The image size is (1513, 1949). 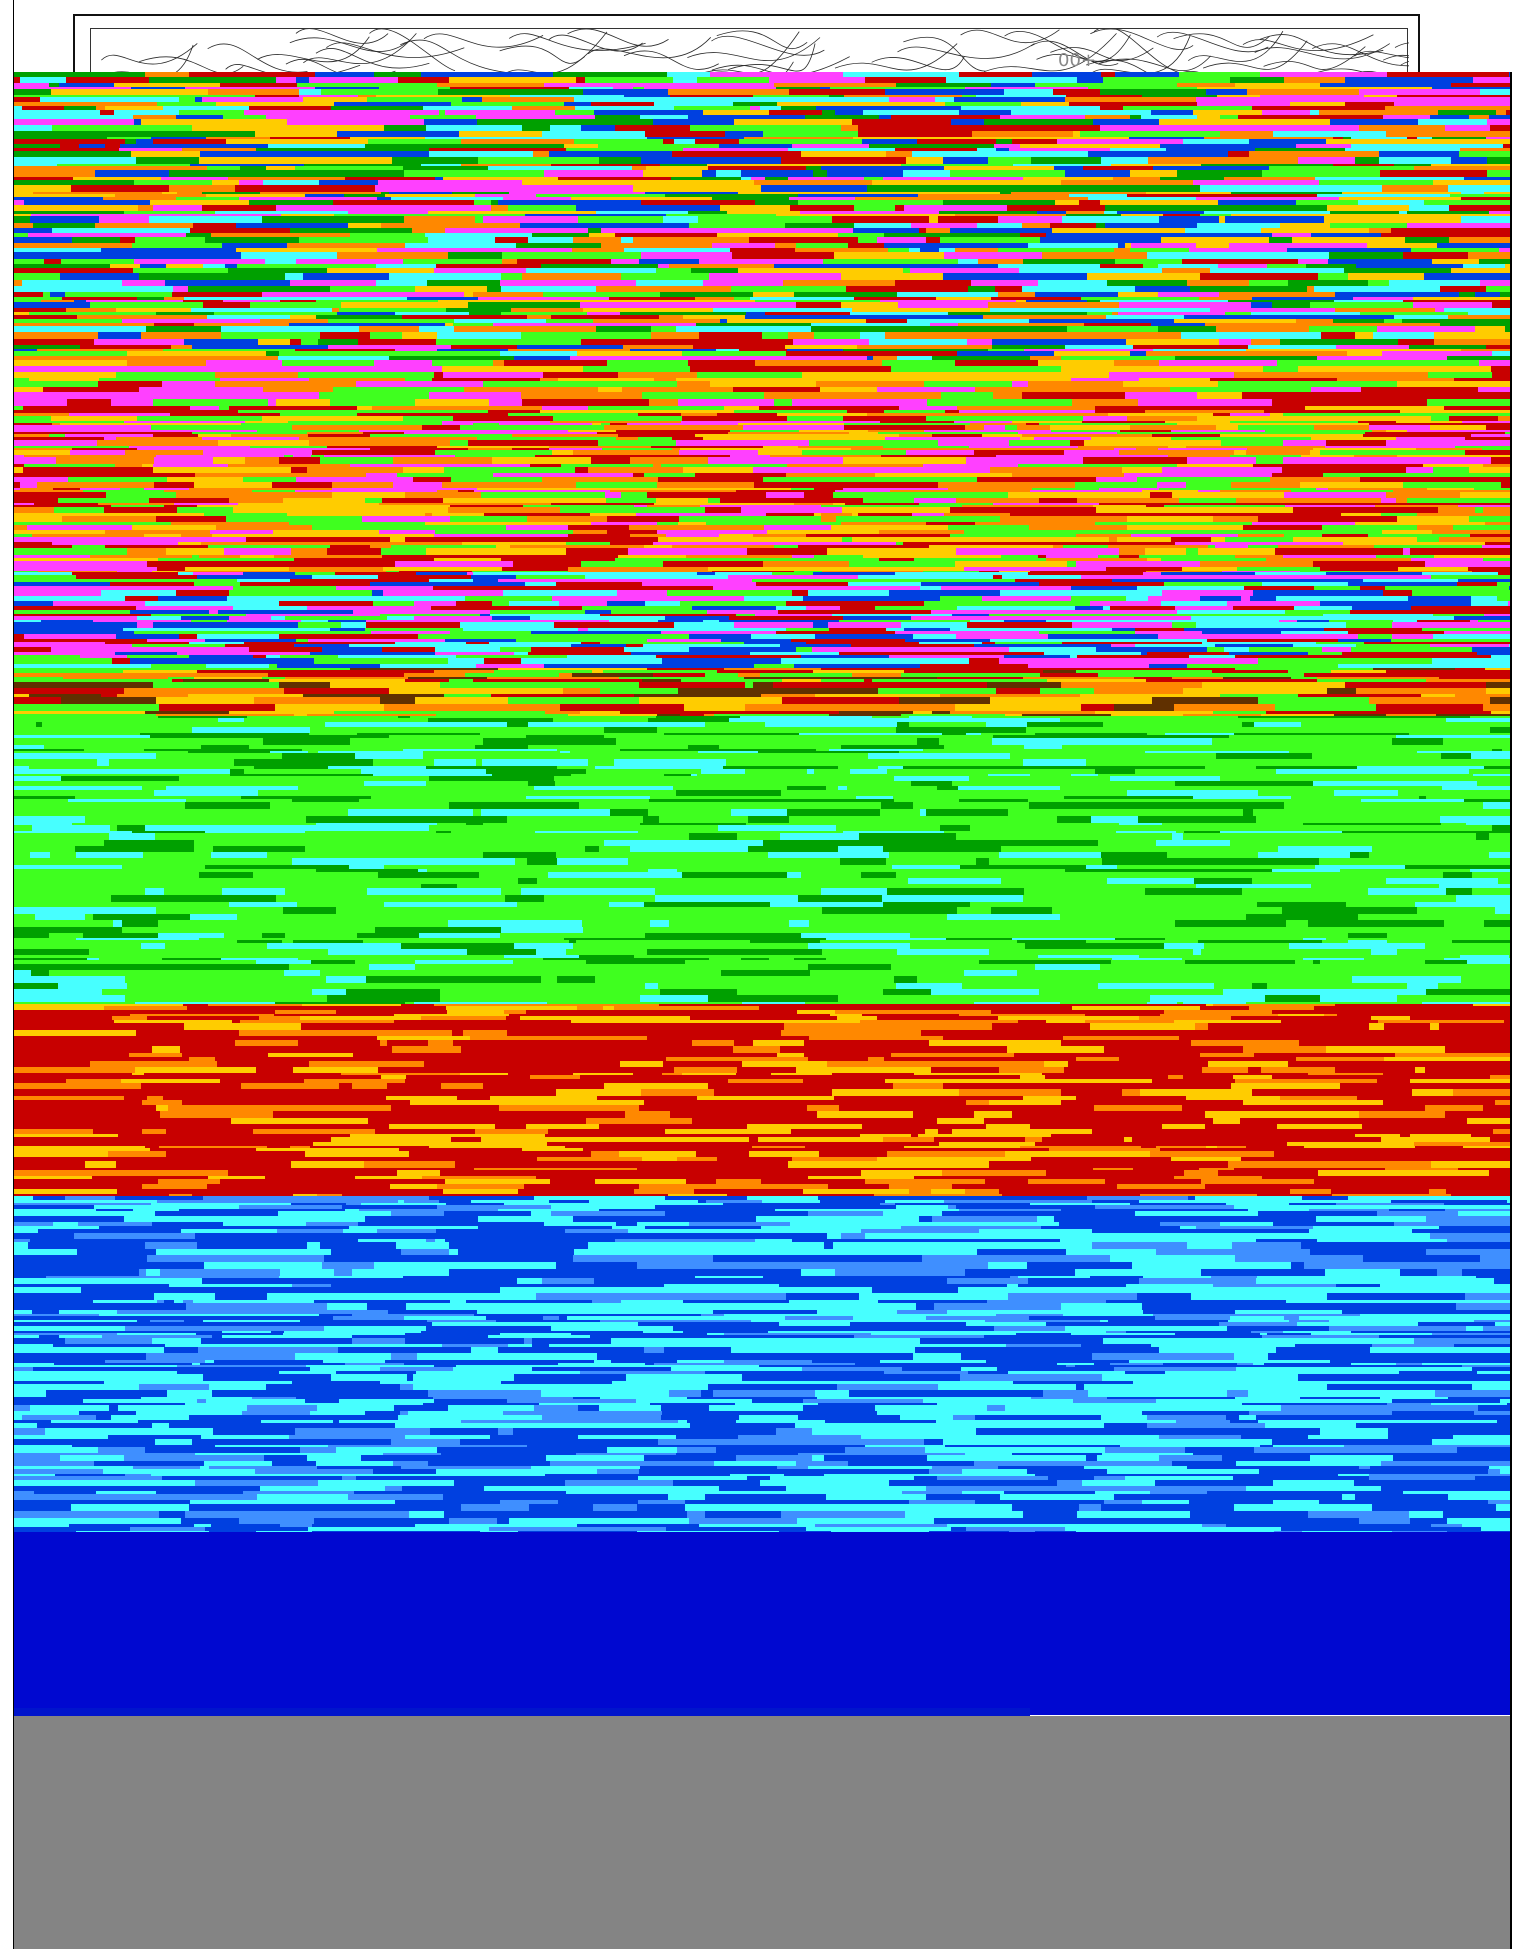 What do you see at coordinates (762, 216) in the screenshot?
I see `band-mixed-noise` at bounding box center [762, 216].